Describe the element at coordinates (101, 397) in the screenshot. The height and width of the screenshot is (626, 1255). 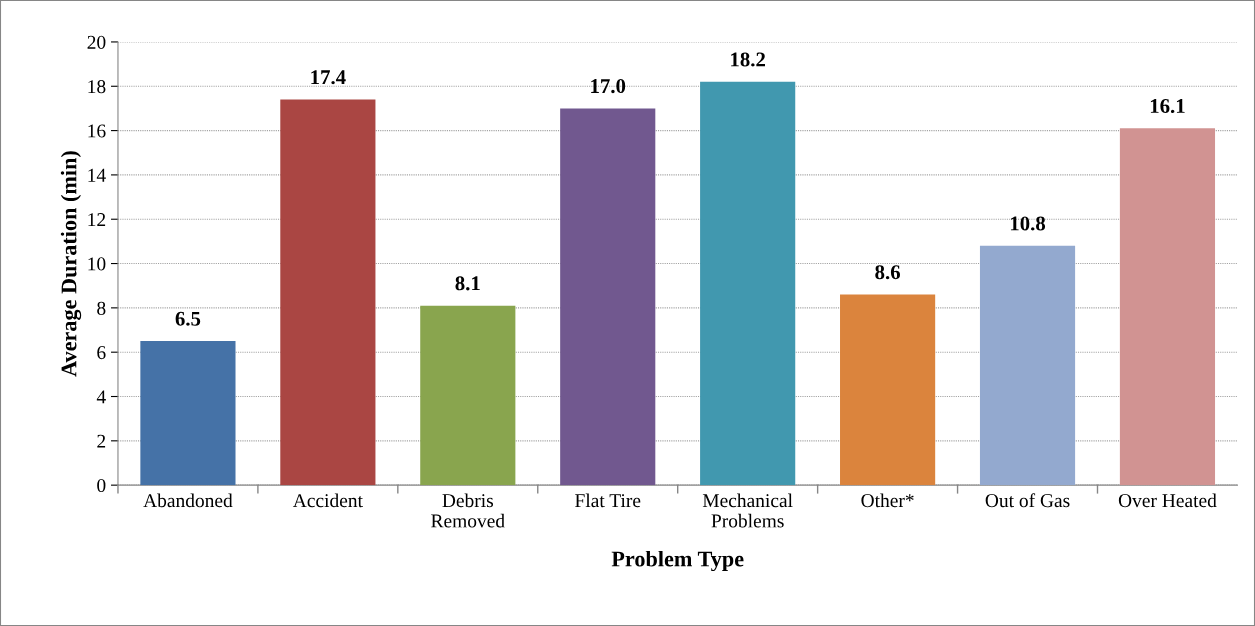
I see `y-tick-label: 4` at that location.